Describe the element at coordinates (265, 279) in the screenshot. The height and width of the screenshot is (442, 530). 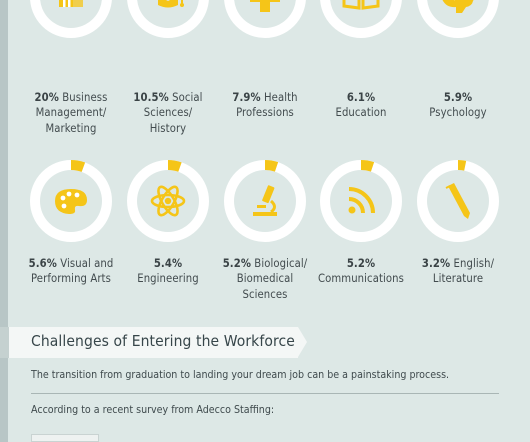
I see `major-label: 5.2% Biological/Biomedical Sciences` at that location.